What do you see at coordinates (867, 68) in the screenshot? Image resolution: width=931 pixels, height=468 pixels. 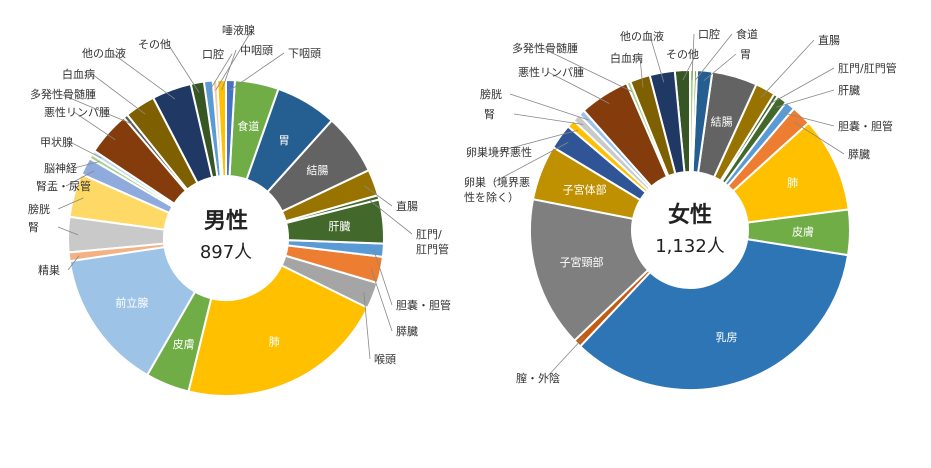 I see `female-slice-label-5: 肛門/肛門管` at bounding box center [867, 68].